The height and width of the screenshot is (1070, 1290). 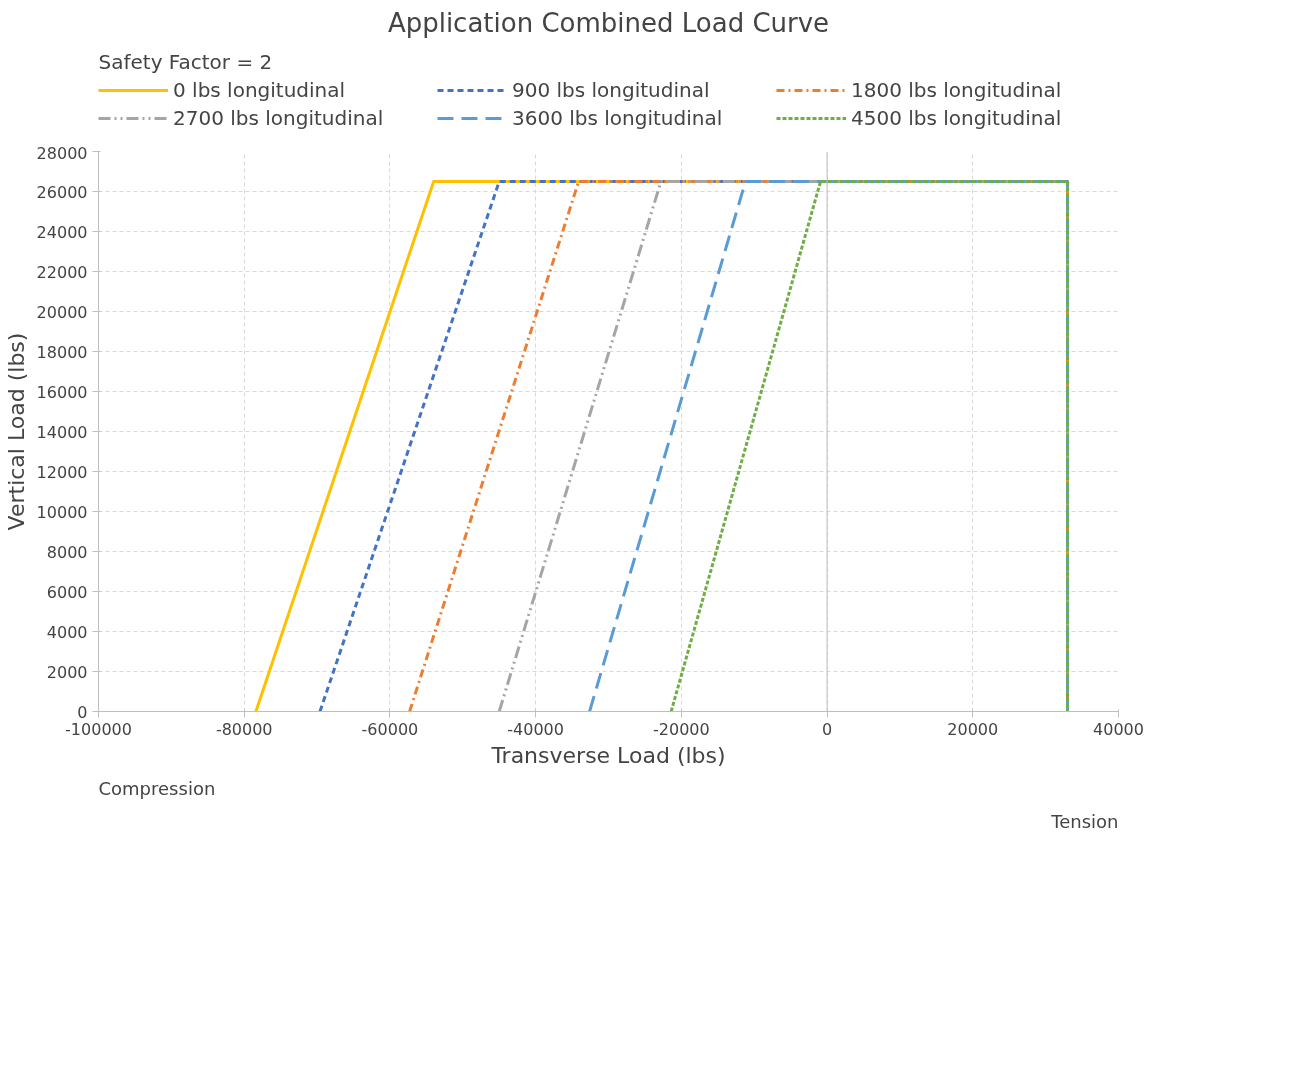 What do you see at coordinates (98, 729) in the screenshot?
I see `x-tick-label: -100000` at bounding box center [98, 729].